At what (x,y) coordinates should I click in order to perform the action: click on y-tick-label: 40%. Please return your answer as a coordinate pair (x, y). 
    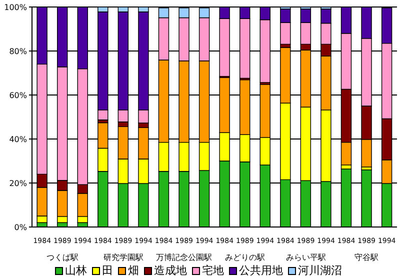
    Looking at the image, I should click on (18, 139).